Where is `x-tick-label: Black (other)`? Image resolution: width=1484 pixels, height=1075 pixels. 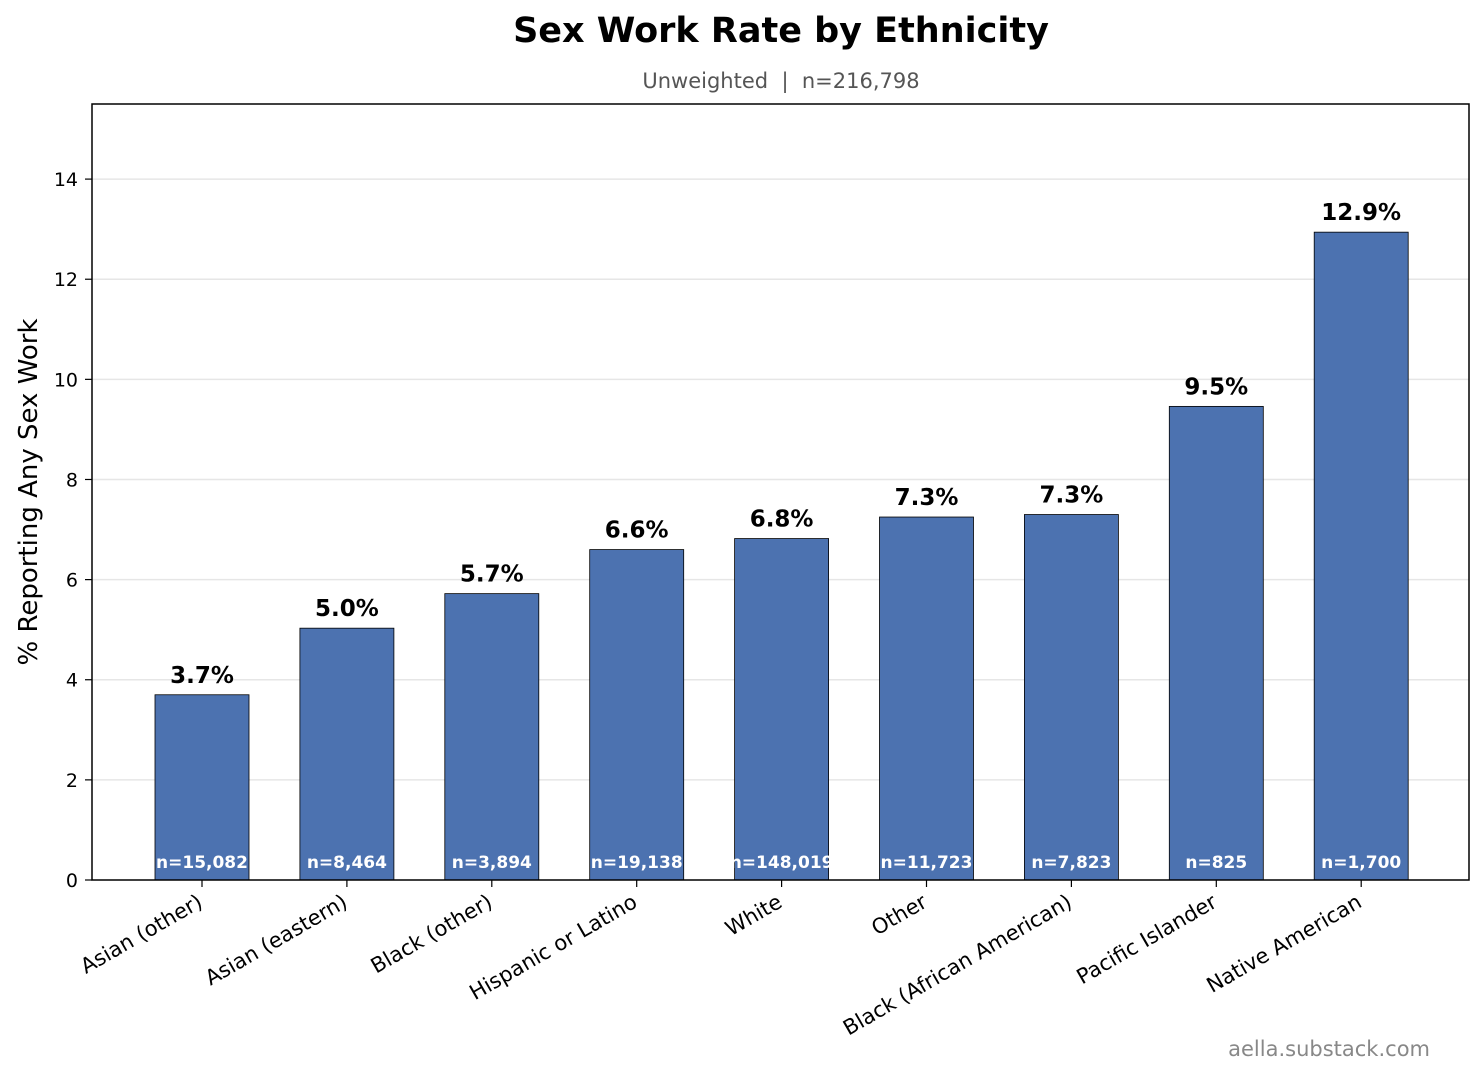
x-tick-label: Black (other) is located at coordinates (432, 934).